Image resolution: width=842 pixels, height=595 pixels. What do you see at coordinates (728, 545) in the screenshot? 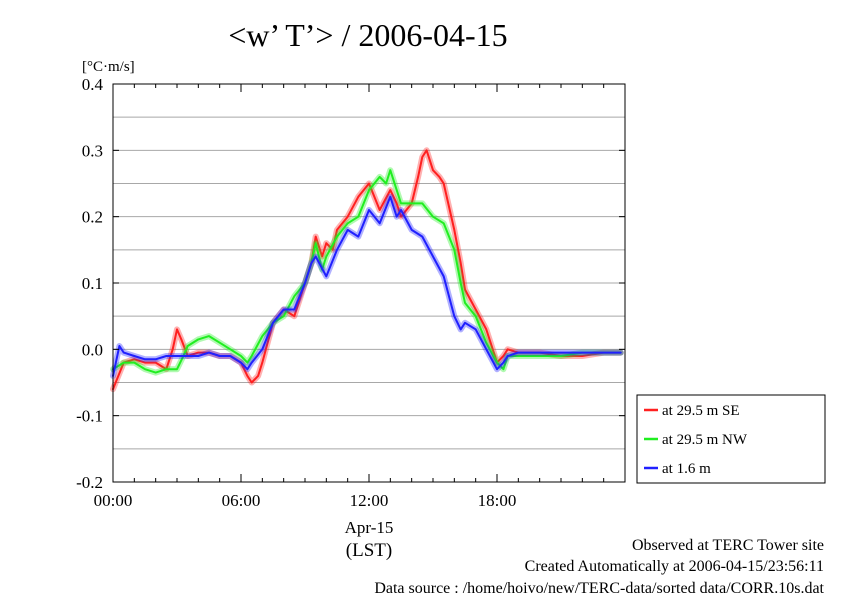
I see `footer-observed: Observed at TERC Tower site` at bounding box center [728, 545].